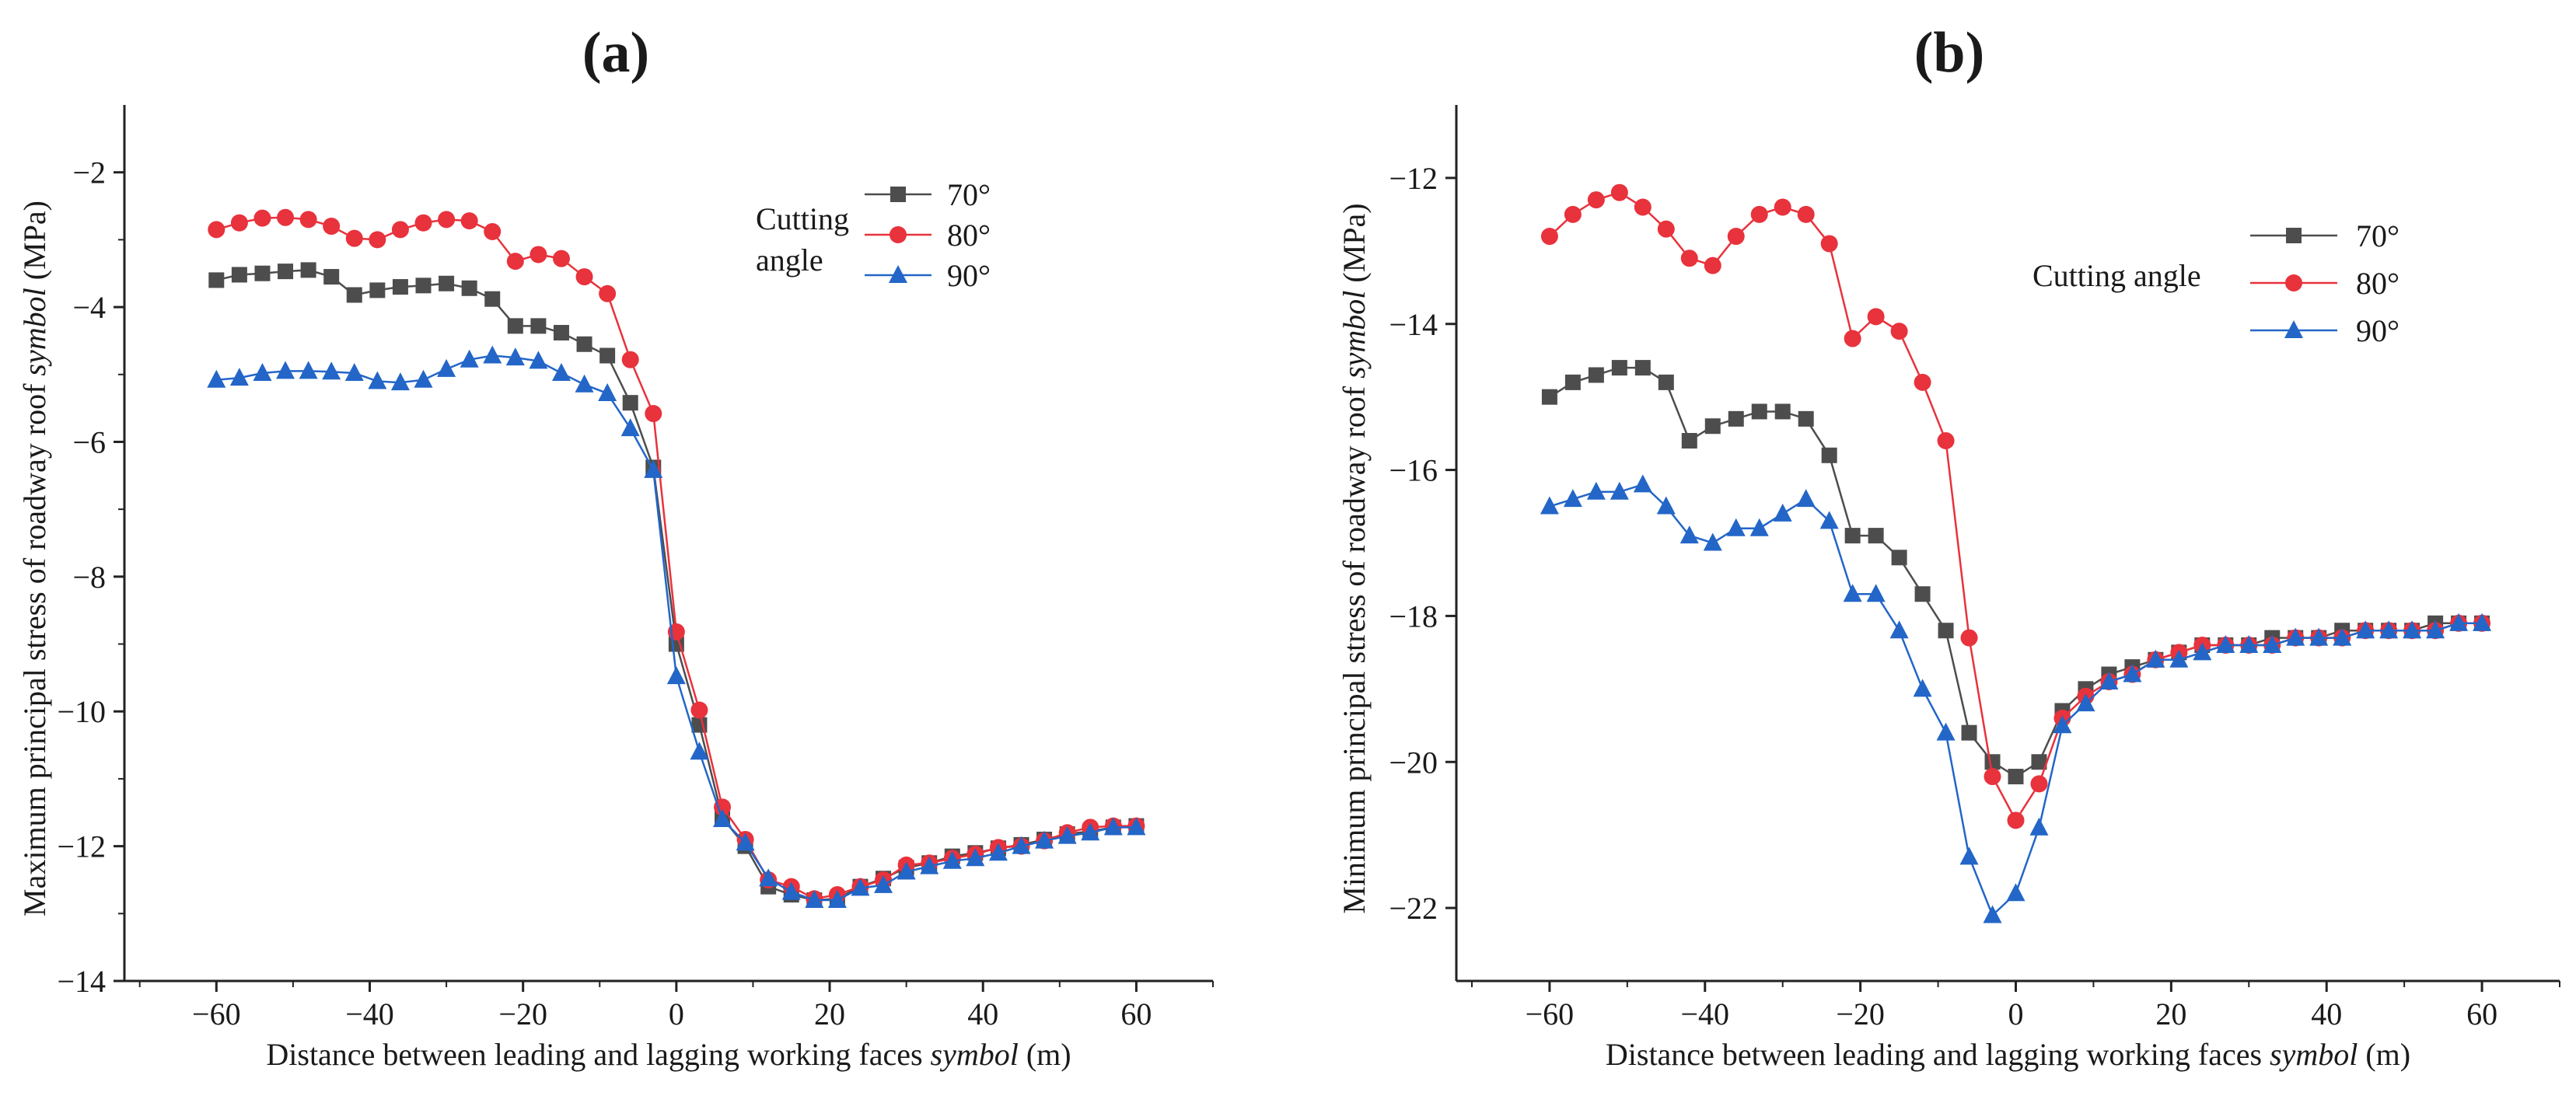  Describe the element at coordinates (1136, 1014) in the screenshot. I see `x-tick-label: 60` at that location.